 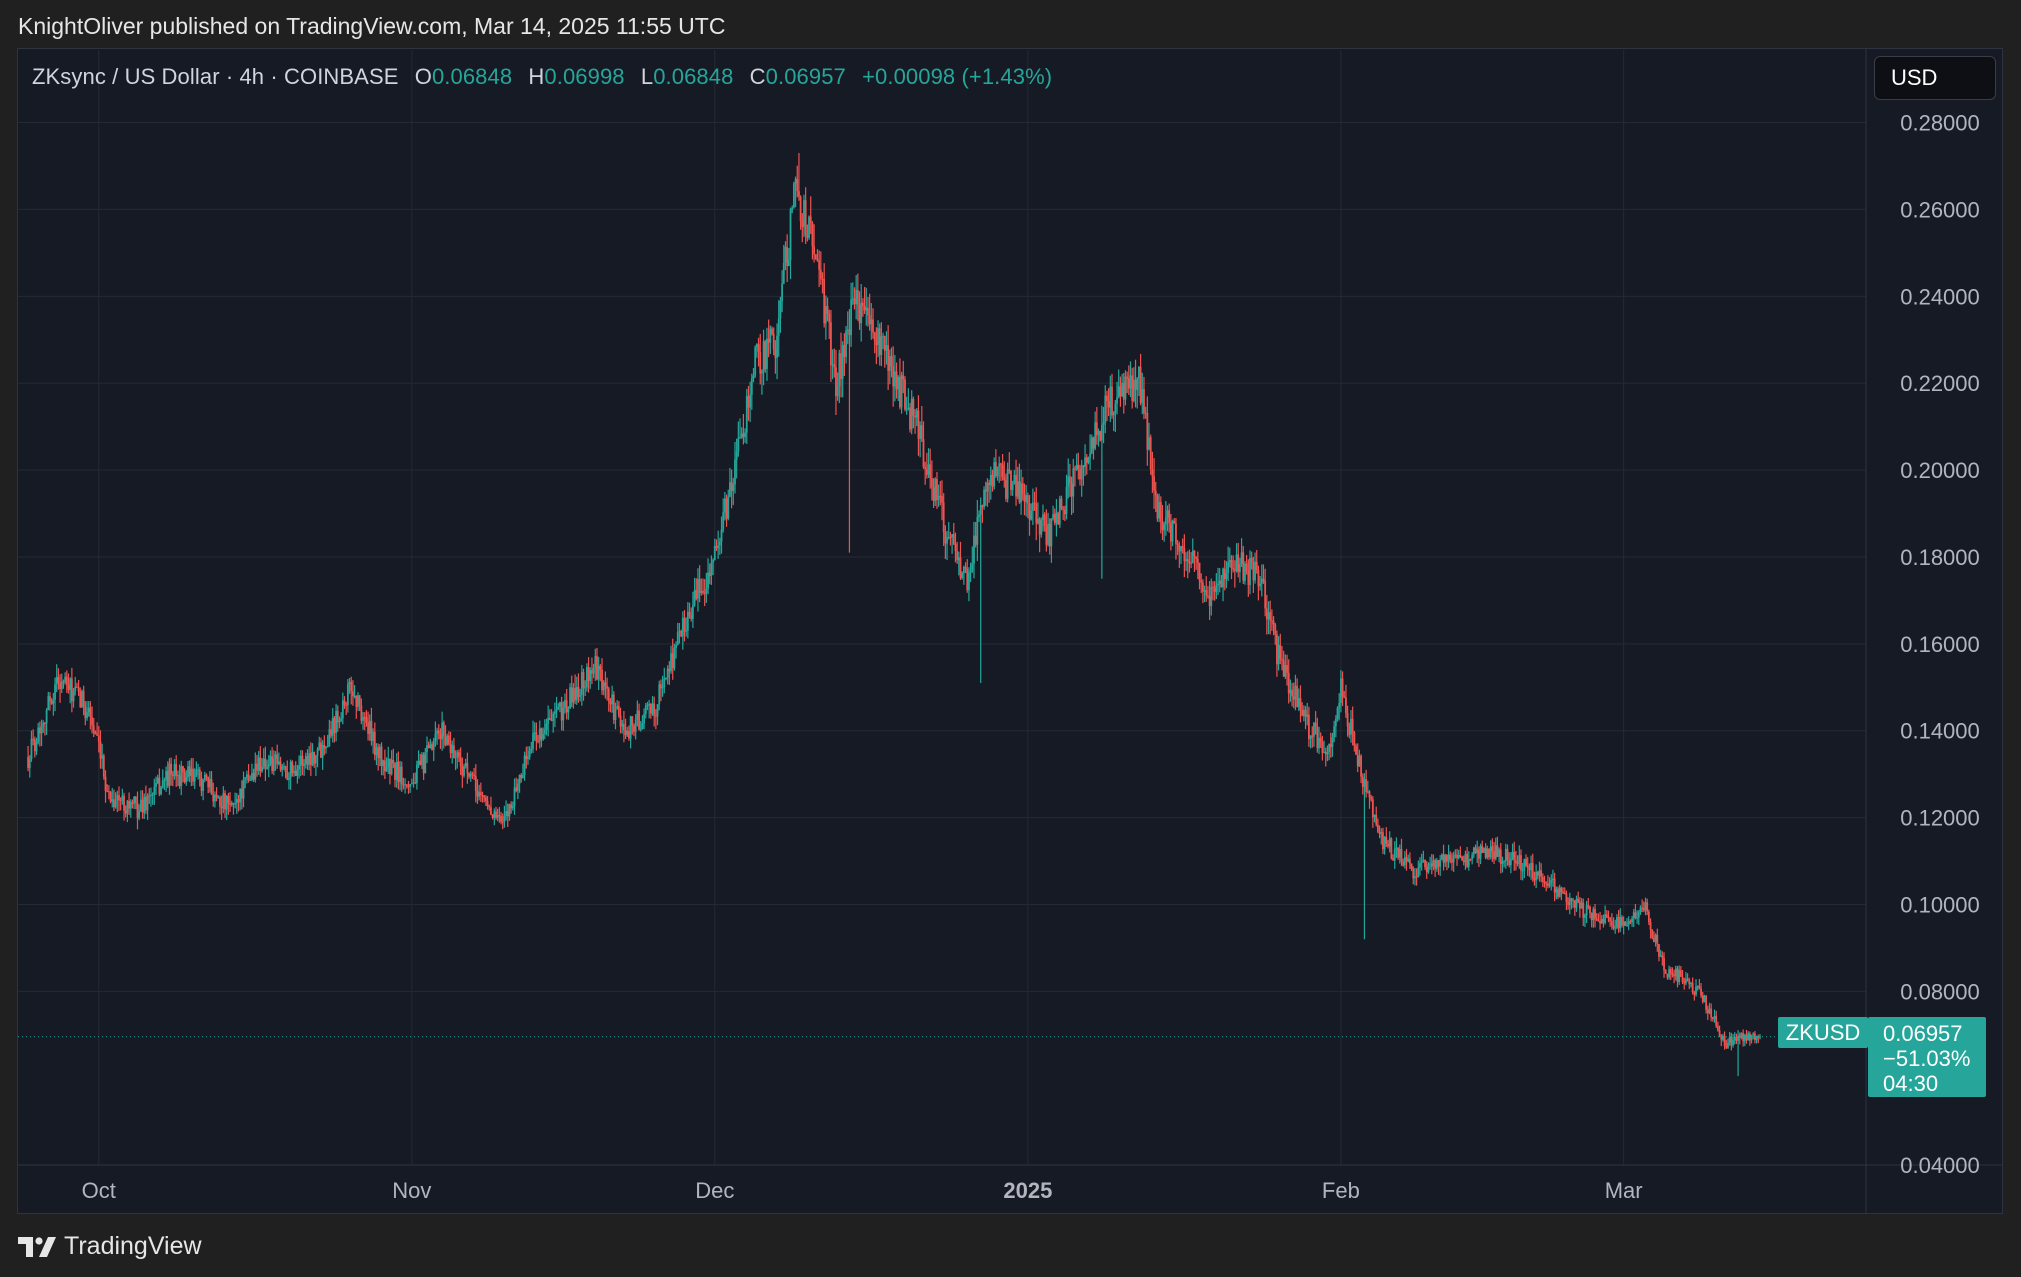 I want to click on footer-brand: TradingView, so click(x=110, y=1246).